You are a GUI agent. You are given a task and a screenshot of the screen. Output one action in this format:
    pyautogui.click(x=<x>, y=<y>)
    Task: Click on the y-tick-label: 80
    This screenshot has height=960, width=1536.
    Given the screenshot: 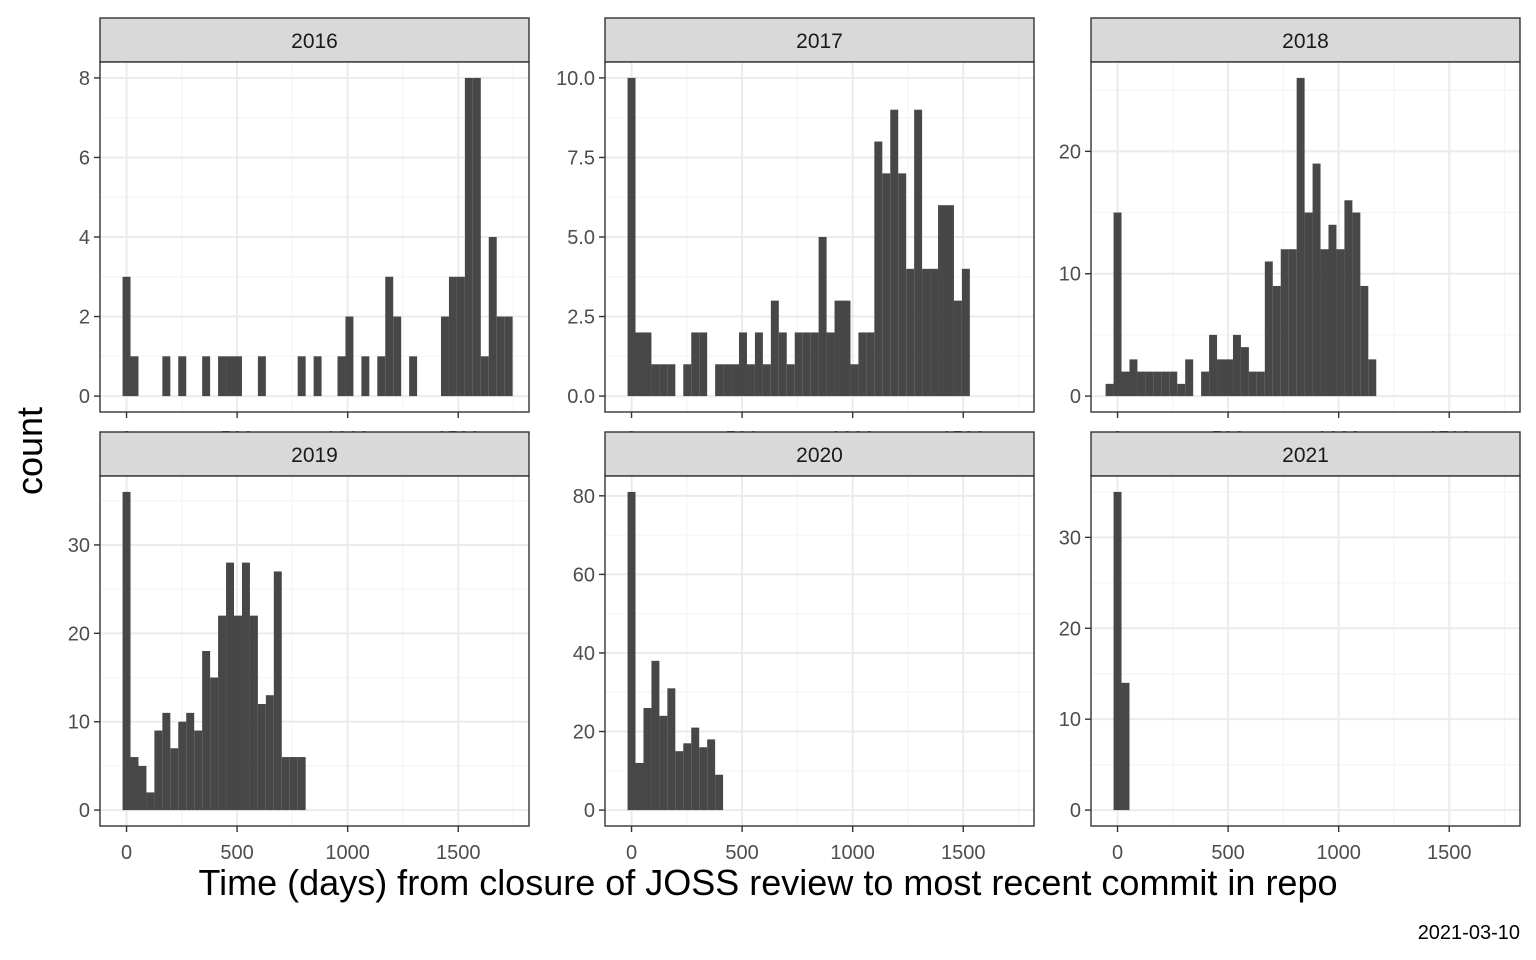 What is the action you would take?
    pyautogui.click(x=584, y=497)
    